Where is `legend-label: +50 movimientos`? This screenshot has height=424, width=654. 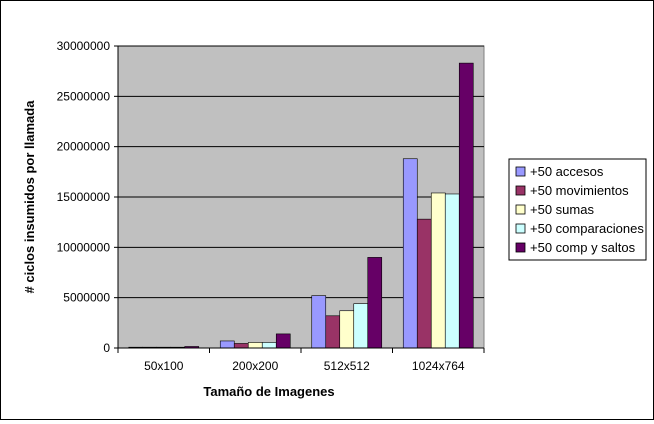 legend-label: +50 movimientos is located at coordinates (579, 190).